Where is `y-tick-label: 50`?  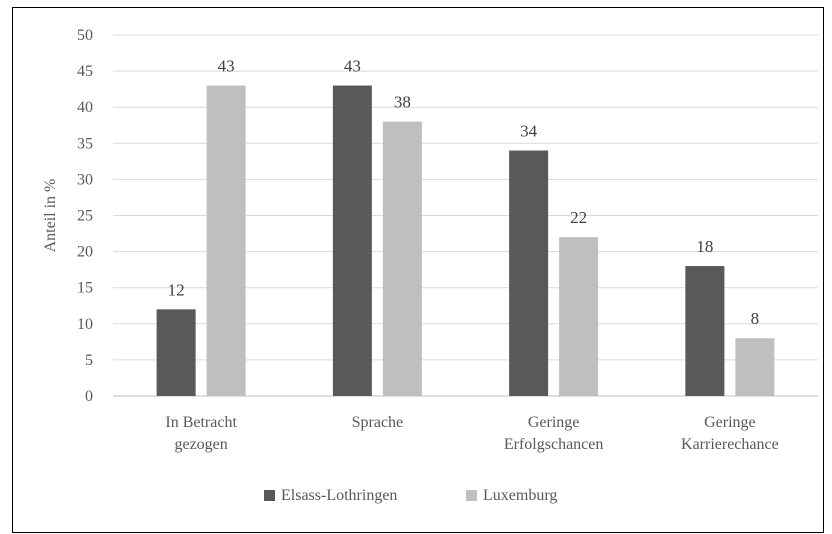
y-tick-label: 50 is located at coordinates (85, 35).